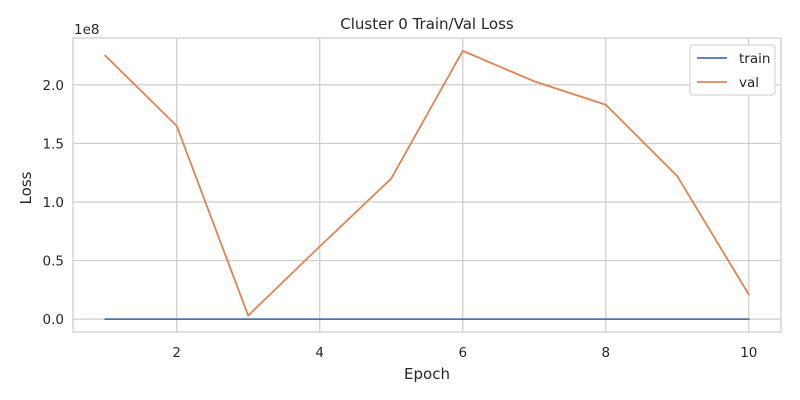 This screenshot has width=800, height=400. What do you see at coordinates (749, 83) in the screenshot?
I see `legend-label-val: val` at bounding box center [749, 83].